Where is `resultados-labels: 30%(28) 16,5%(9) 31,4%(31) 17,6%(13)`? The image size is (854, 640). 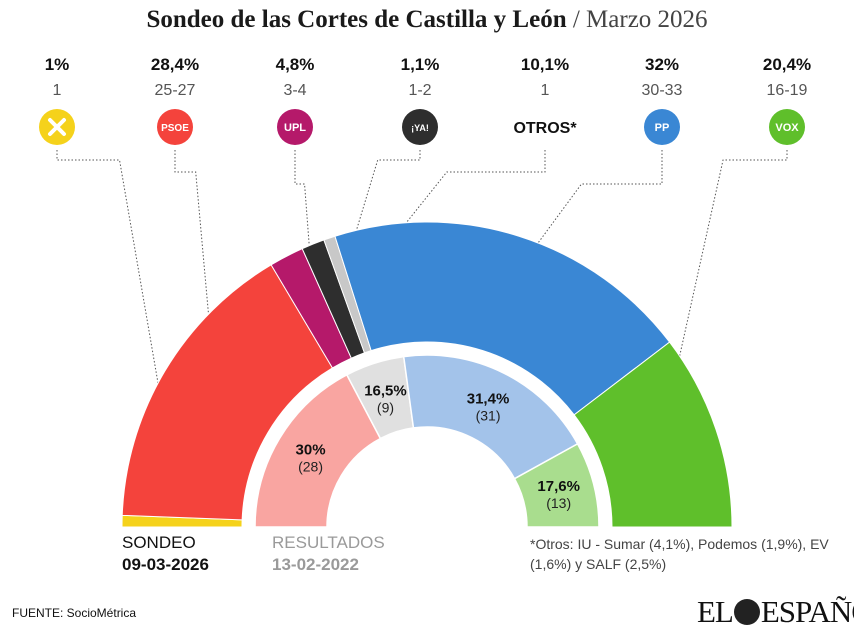
resultados-labels: 30%(28) 16,5%(9) 31,4%(31) 17,6%(13) is located at coordinates (438, 446).